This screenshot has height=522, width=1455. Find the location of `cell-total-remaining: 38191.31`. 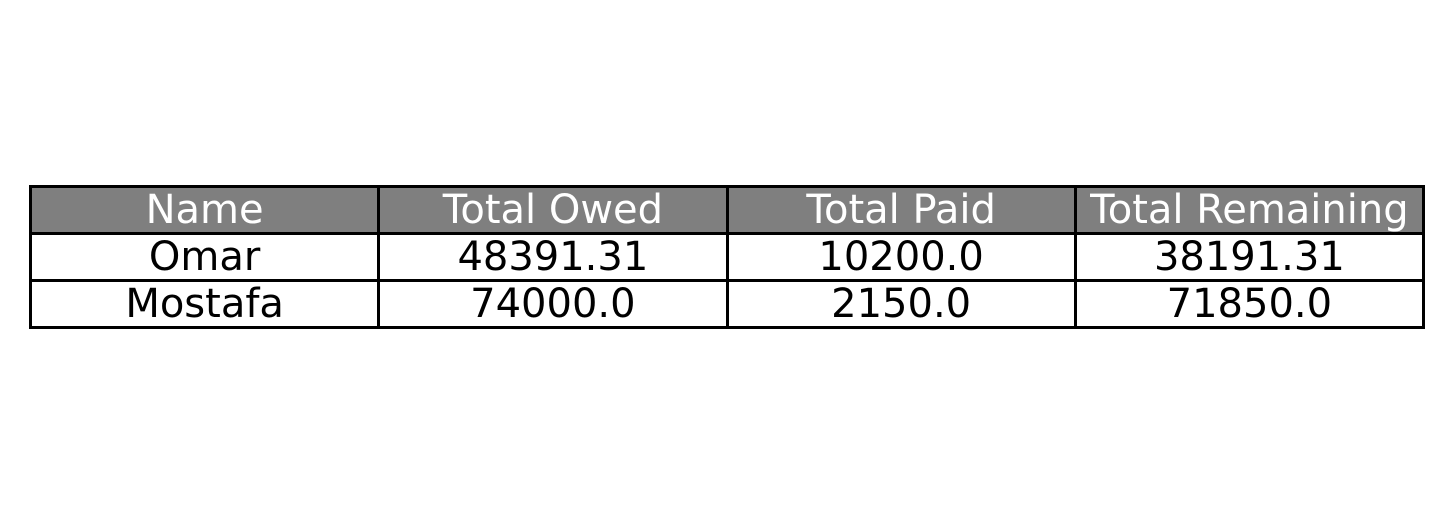

cell-total-remaining: 38191.31 is located at coordinates (1249, 257).